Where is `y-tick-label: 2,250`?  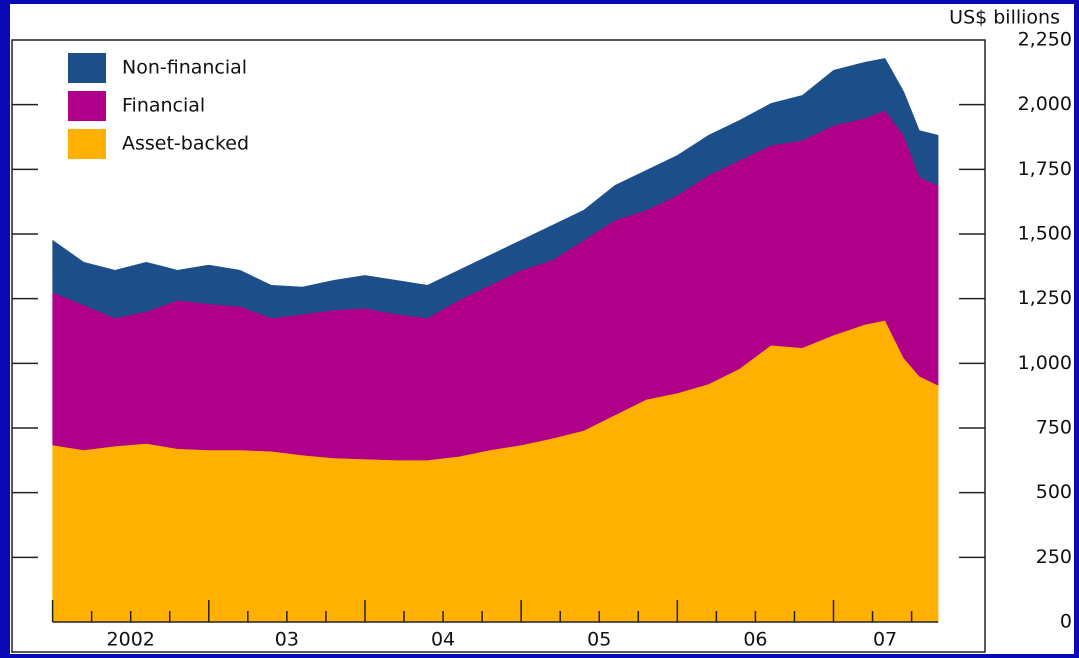 y-tick-label: 2,250 is located at coordinates (1045, 40).